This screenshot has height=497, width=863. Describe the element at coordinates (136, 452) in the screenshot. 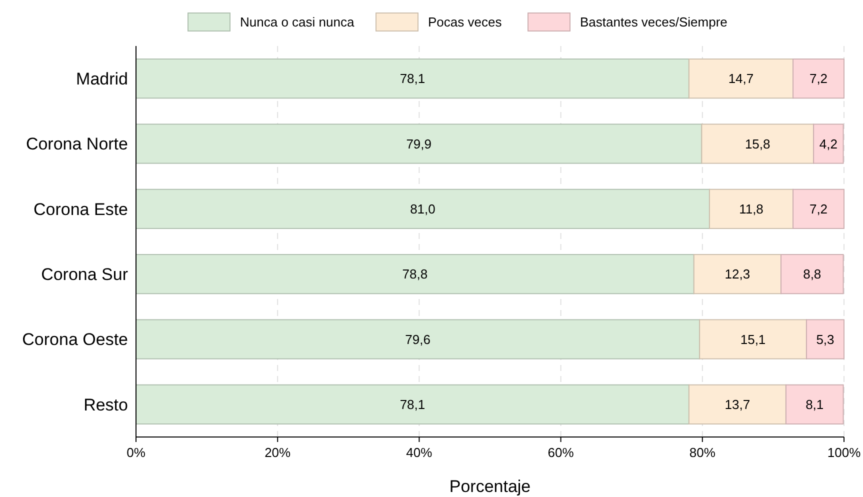

I see `x-tick-label: 0%` at that location.